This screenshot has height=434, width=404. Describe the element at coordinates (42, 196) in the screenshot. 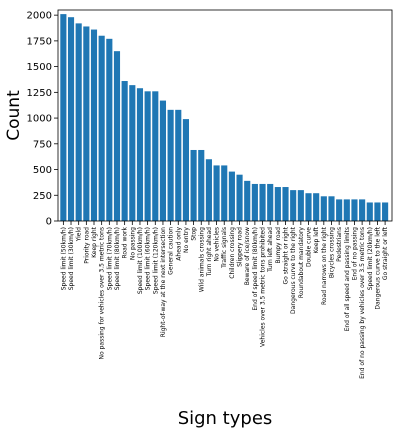

I see `y-tick-label: 250` at that location.